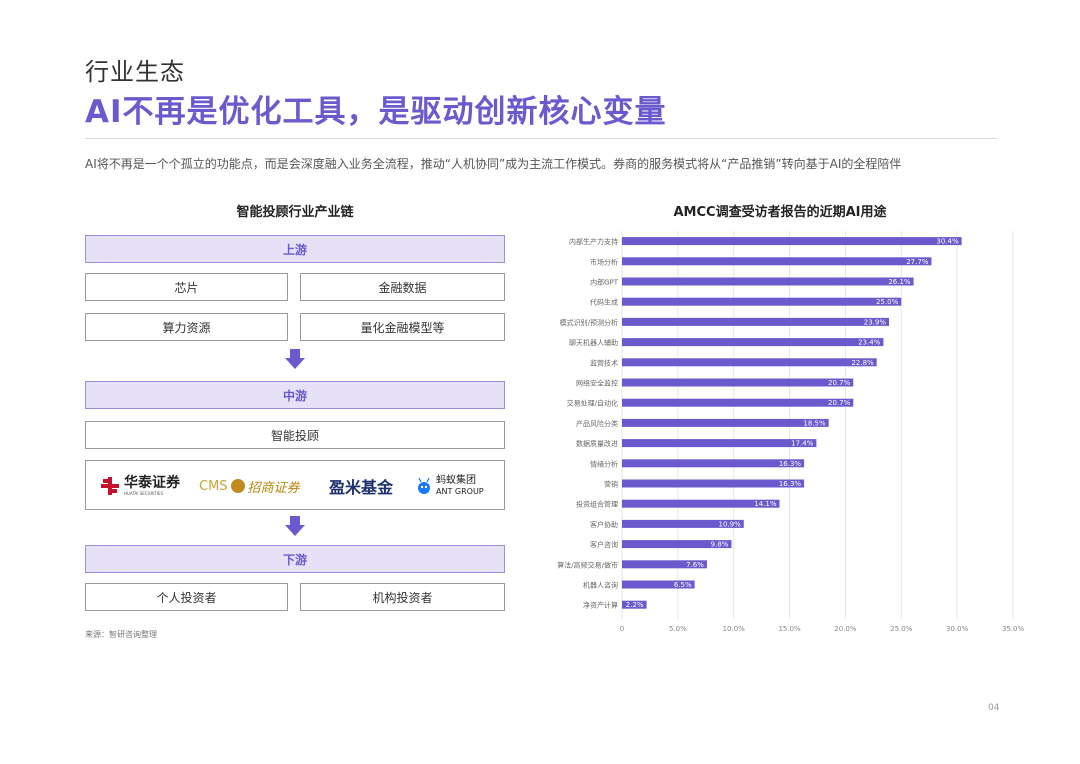  What do you see at coordinates (862, 363) in the screenshot?
I see `data-label: 22.8%` at bounding box center [862, 363].